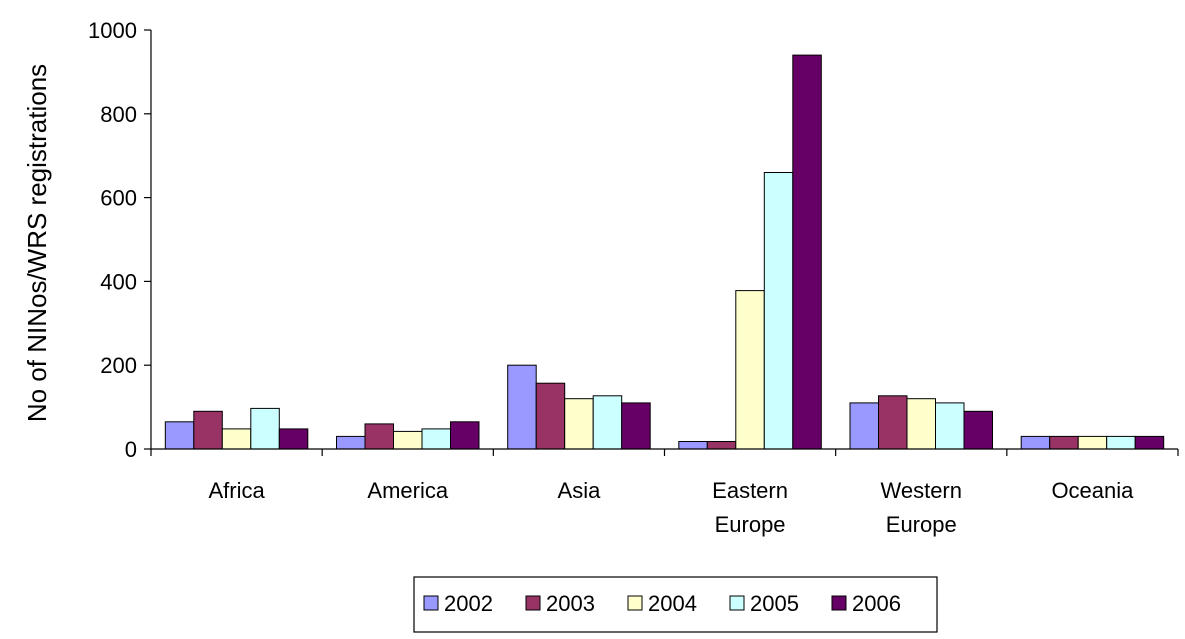 Image resolution: width=1185 pixels, height=639 pixels. Describe the element at coordinates (807, 252) in the screenshot. I see `bar-2006-eastern-europe` at that location.